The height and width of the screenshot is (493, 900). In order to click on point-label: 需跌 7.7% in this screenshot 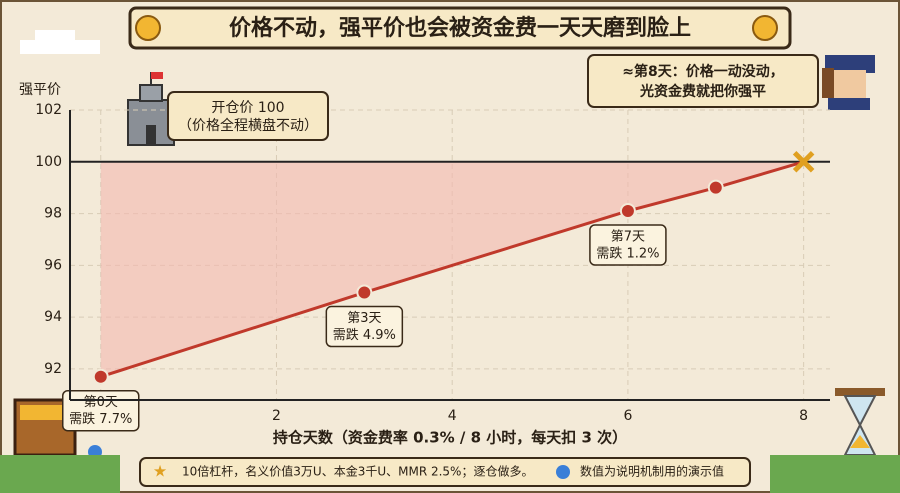, I will do `click(100, 419)`.